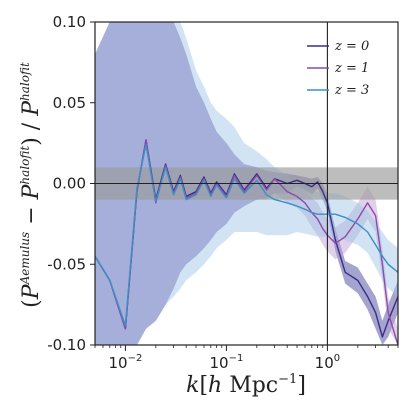 The image size is (415, 415). Describe the element at coordinates (351, 90) in the screenshot. I see `legend-label-z3: z = 3` at that location.